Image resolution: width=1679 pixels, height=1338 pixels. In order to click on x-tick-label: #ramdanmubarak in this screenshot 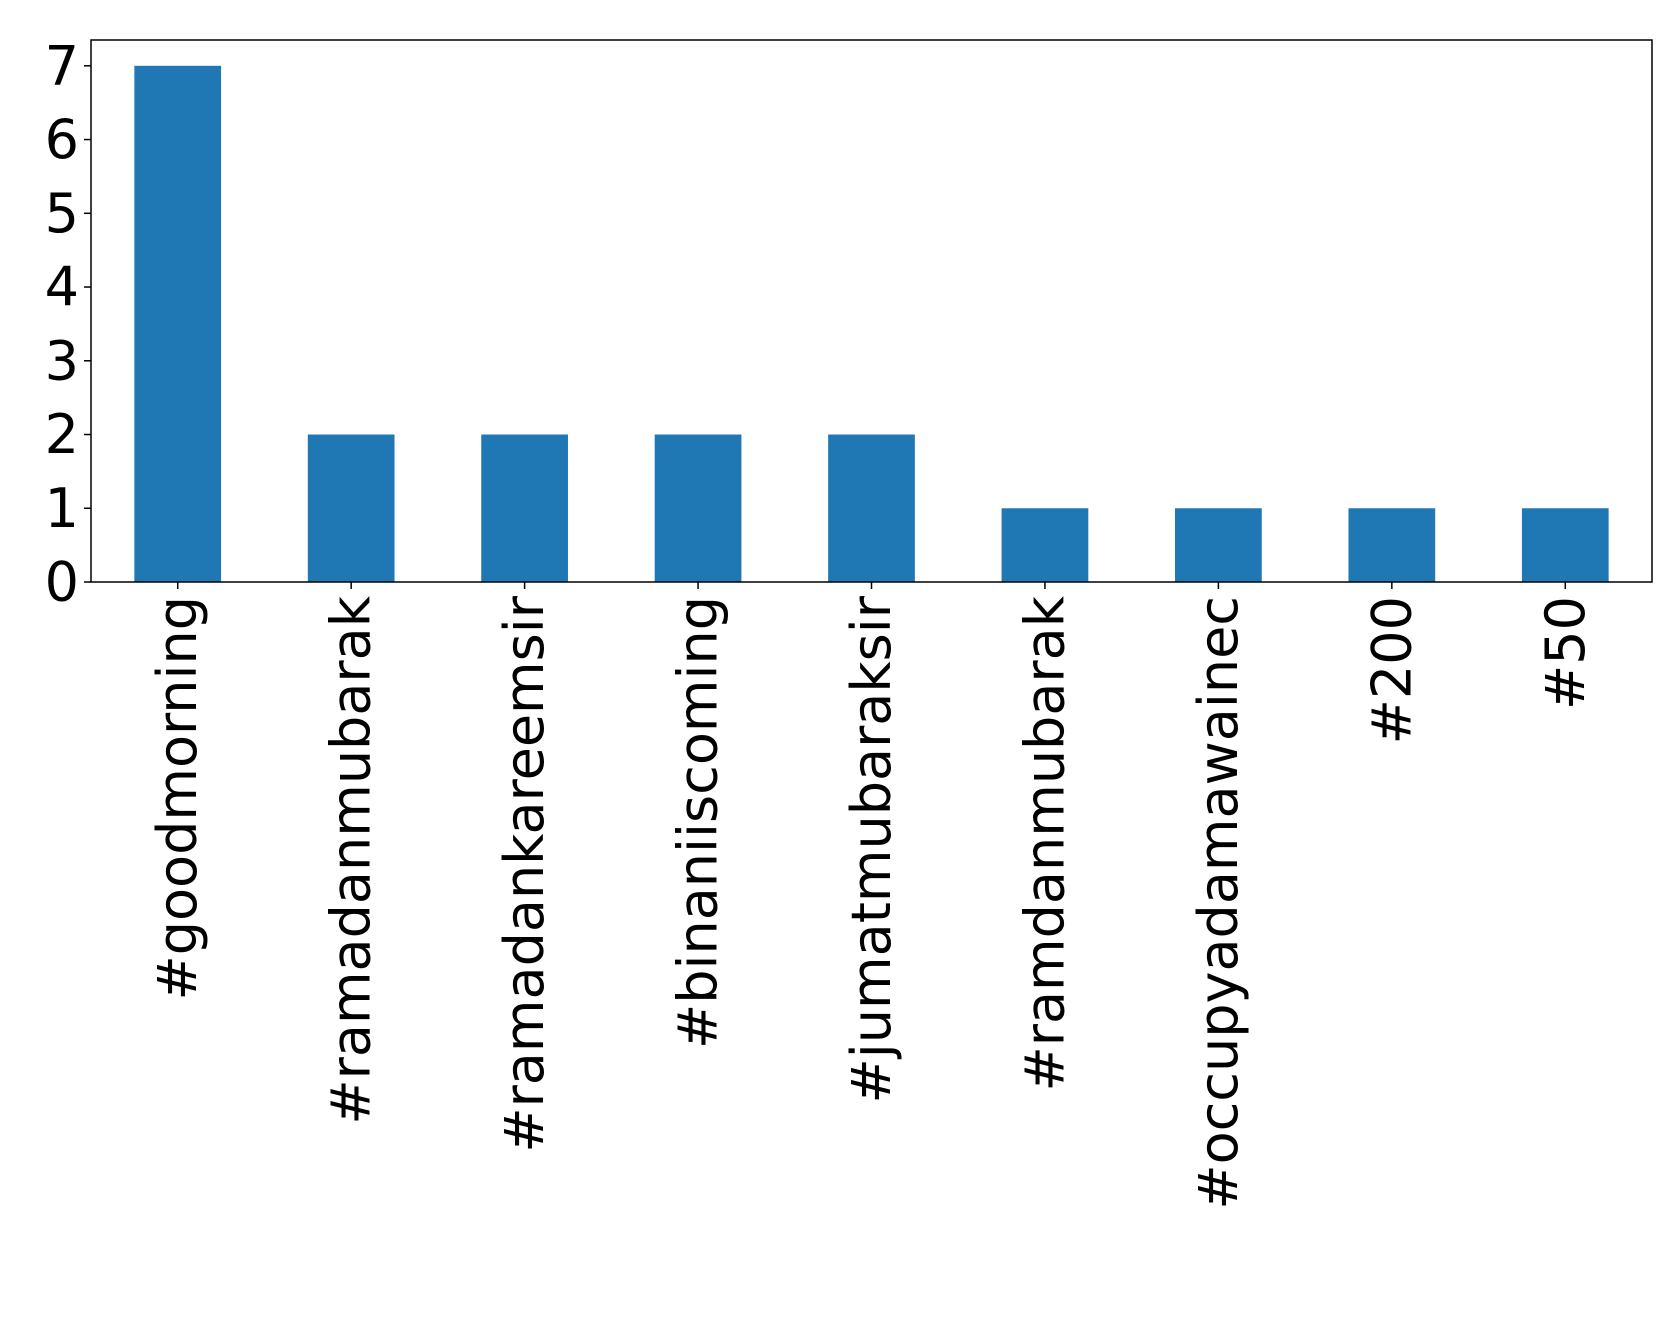, I will do `click(1044, 843)`.